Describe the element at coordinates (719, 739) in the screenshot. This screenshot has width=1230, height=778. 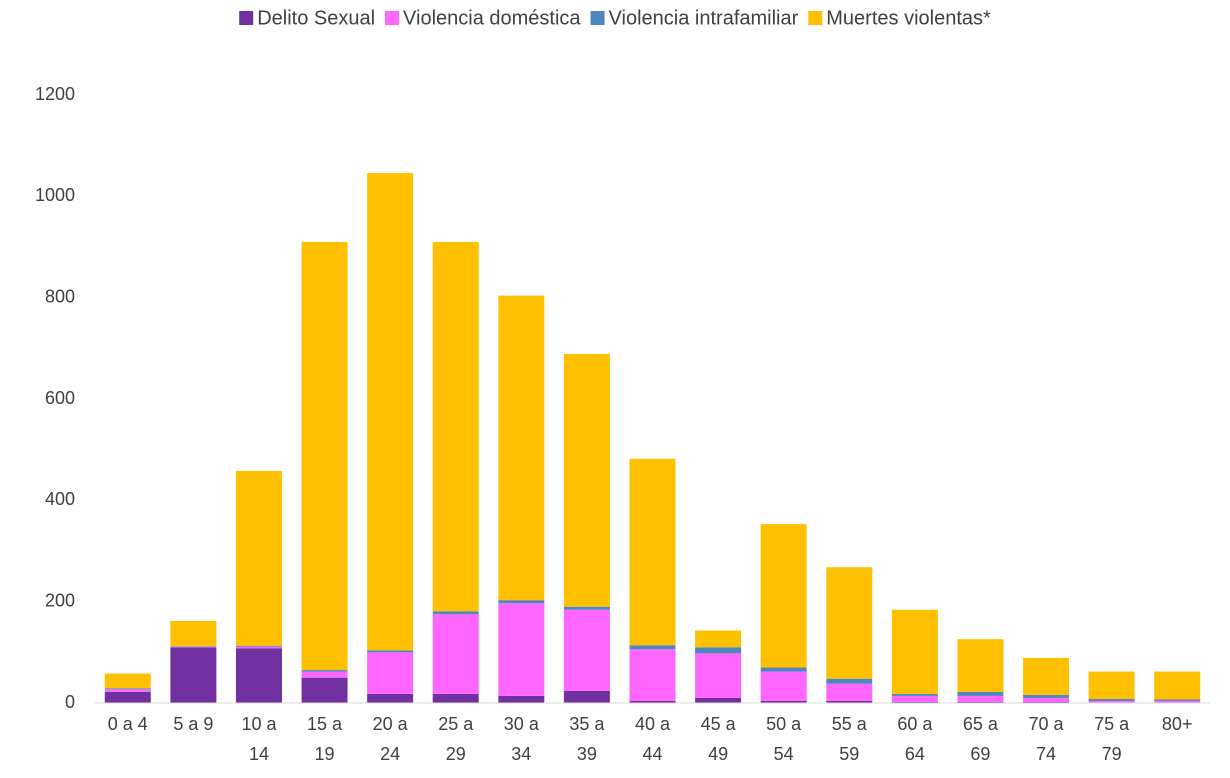
I see `x-tick-label: 45 a 49` at that location.